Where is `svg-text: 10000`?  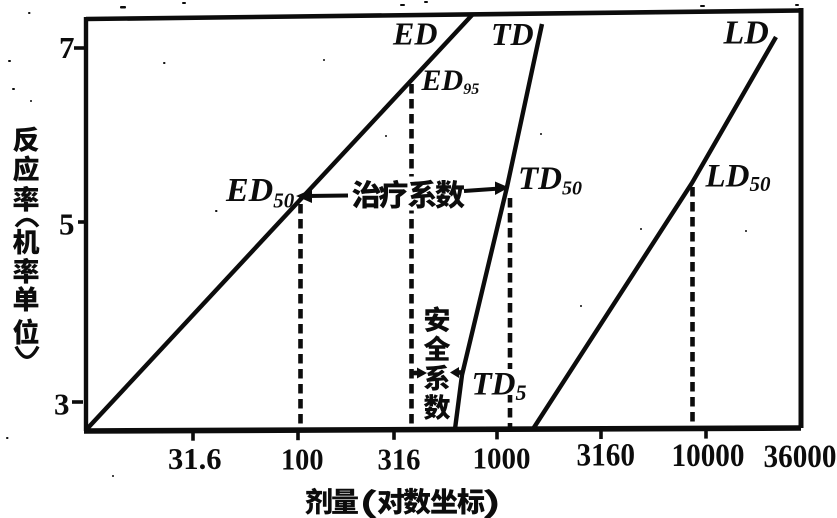
svg-text: 10000 is located at coordinates (708, 456).